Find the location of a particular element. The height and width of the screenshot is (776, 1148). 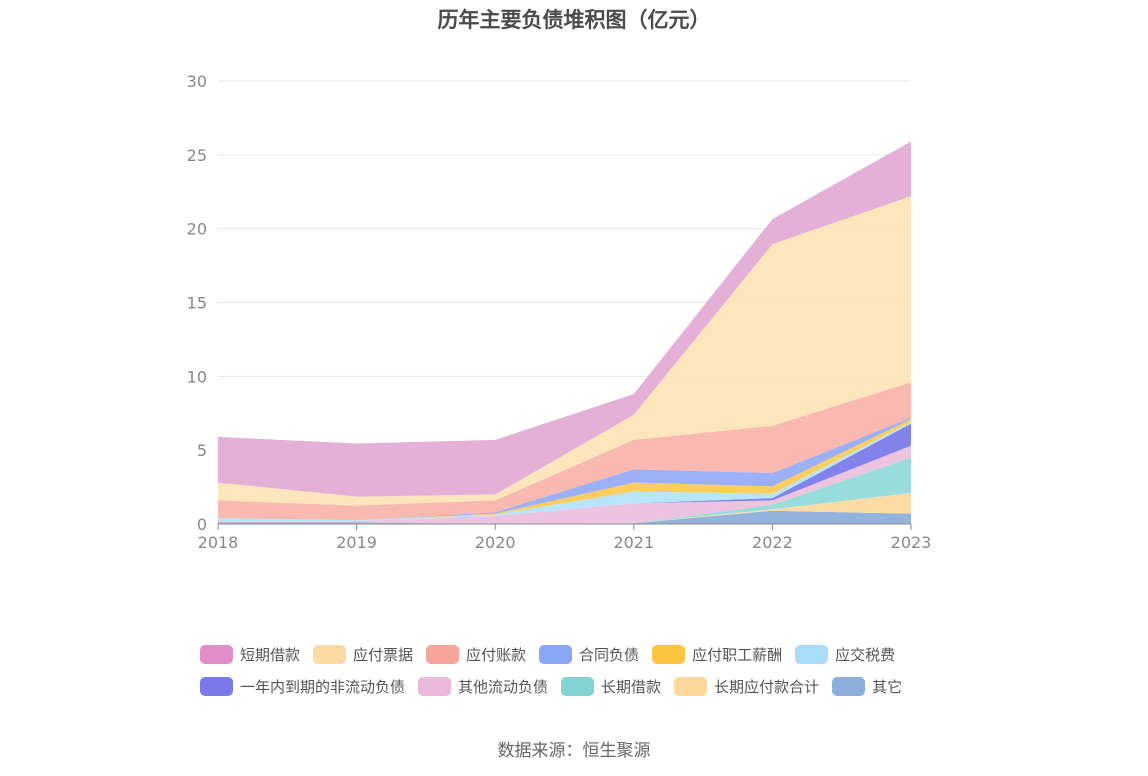

x-tick-label: 2021 is located at coordinates (633, 542).